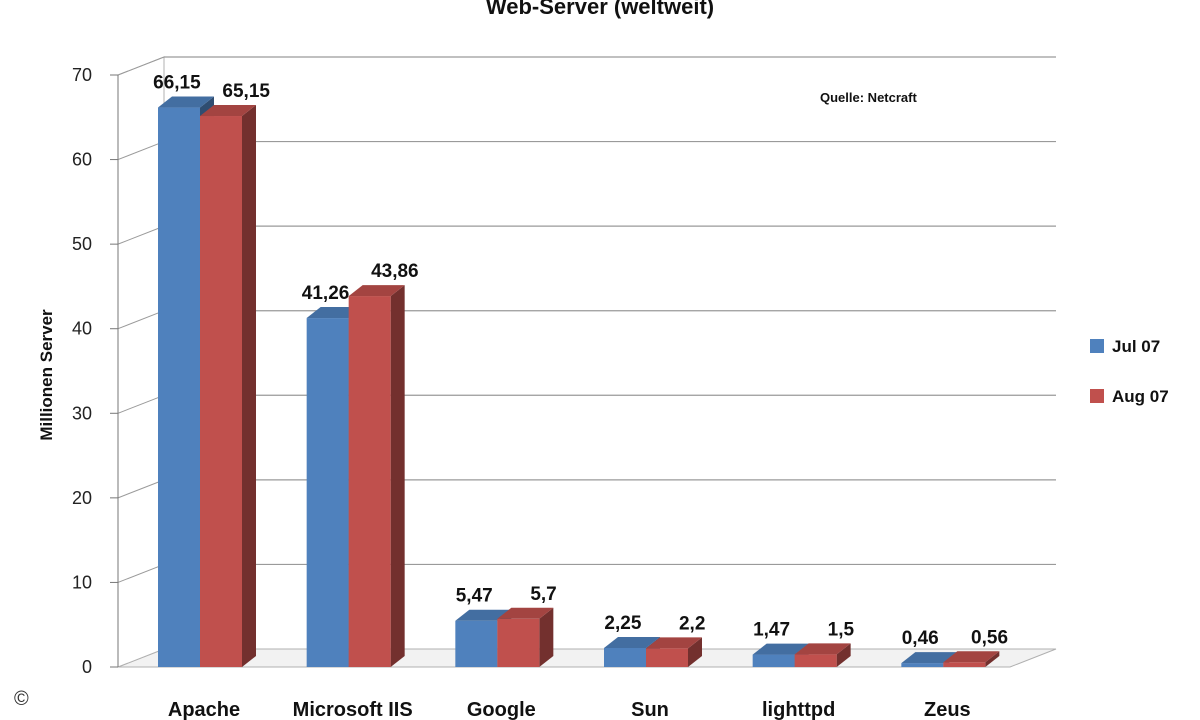 The height and width of the screenshot is (720, 1200). I want to click on bar-top-aug-07-apache, so click(228, 111).